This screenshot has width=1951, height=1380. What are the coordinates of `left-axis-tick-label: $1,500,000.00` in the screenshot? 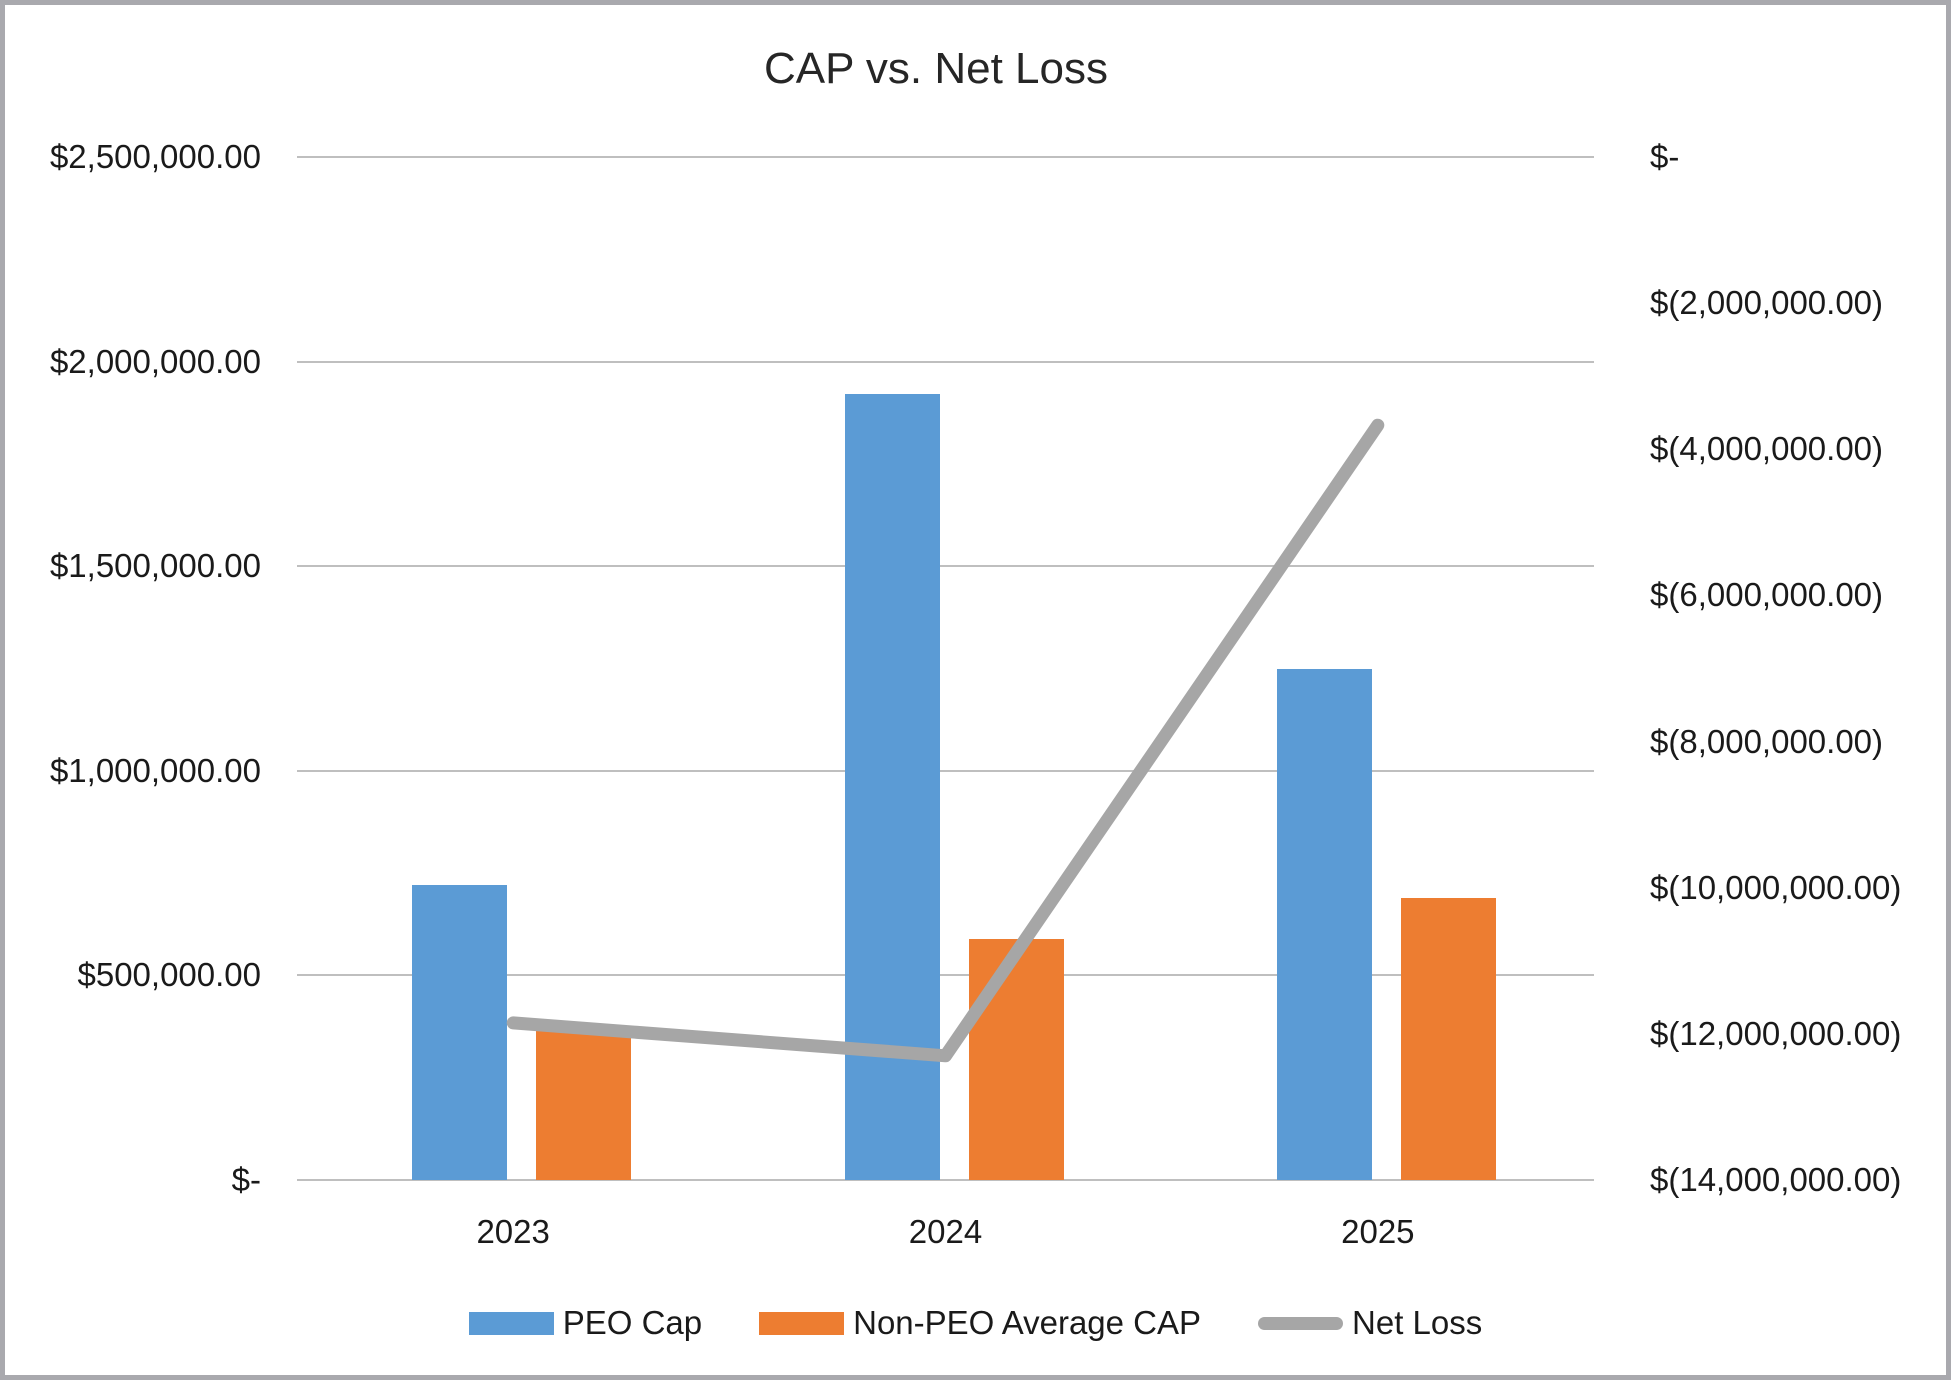 It's located at (155, 566).